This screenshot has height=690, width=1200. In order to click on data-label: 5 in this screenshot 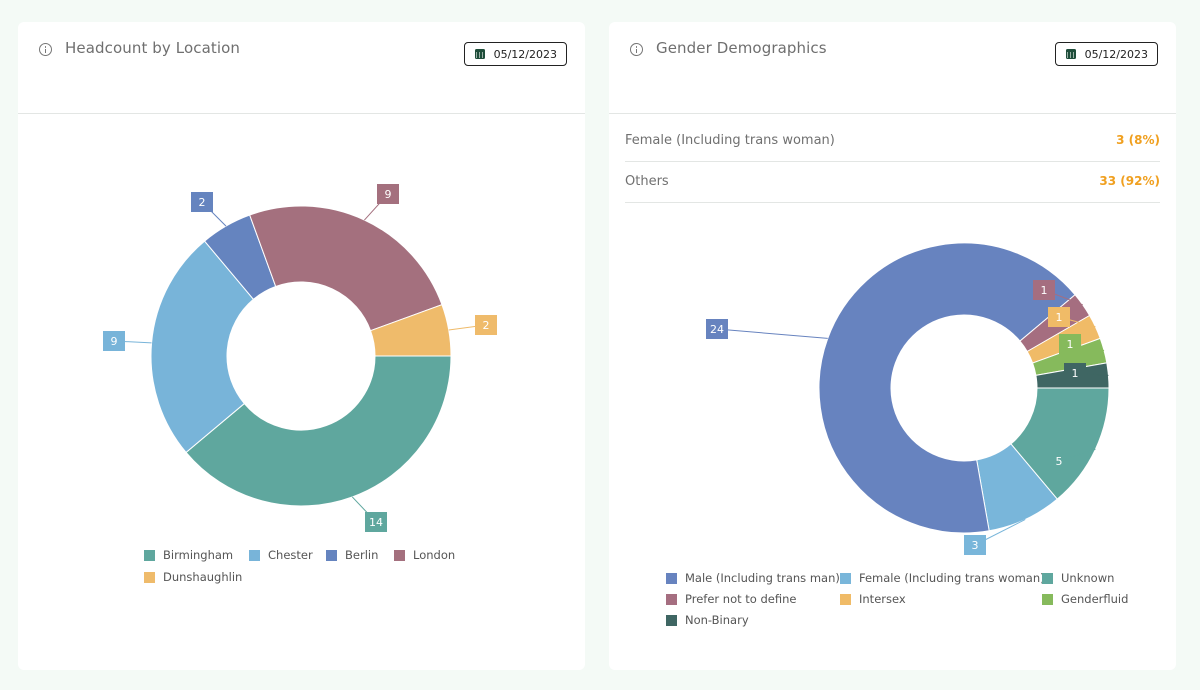, I will do `click(1059, 461)`.